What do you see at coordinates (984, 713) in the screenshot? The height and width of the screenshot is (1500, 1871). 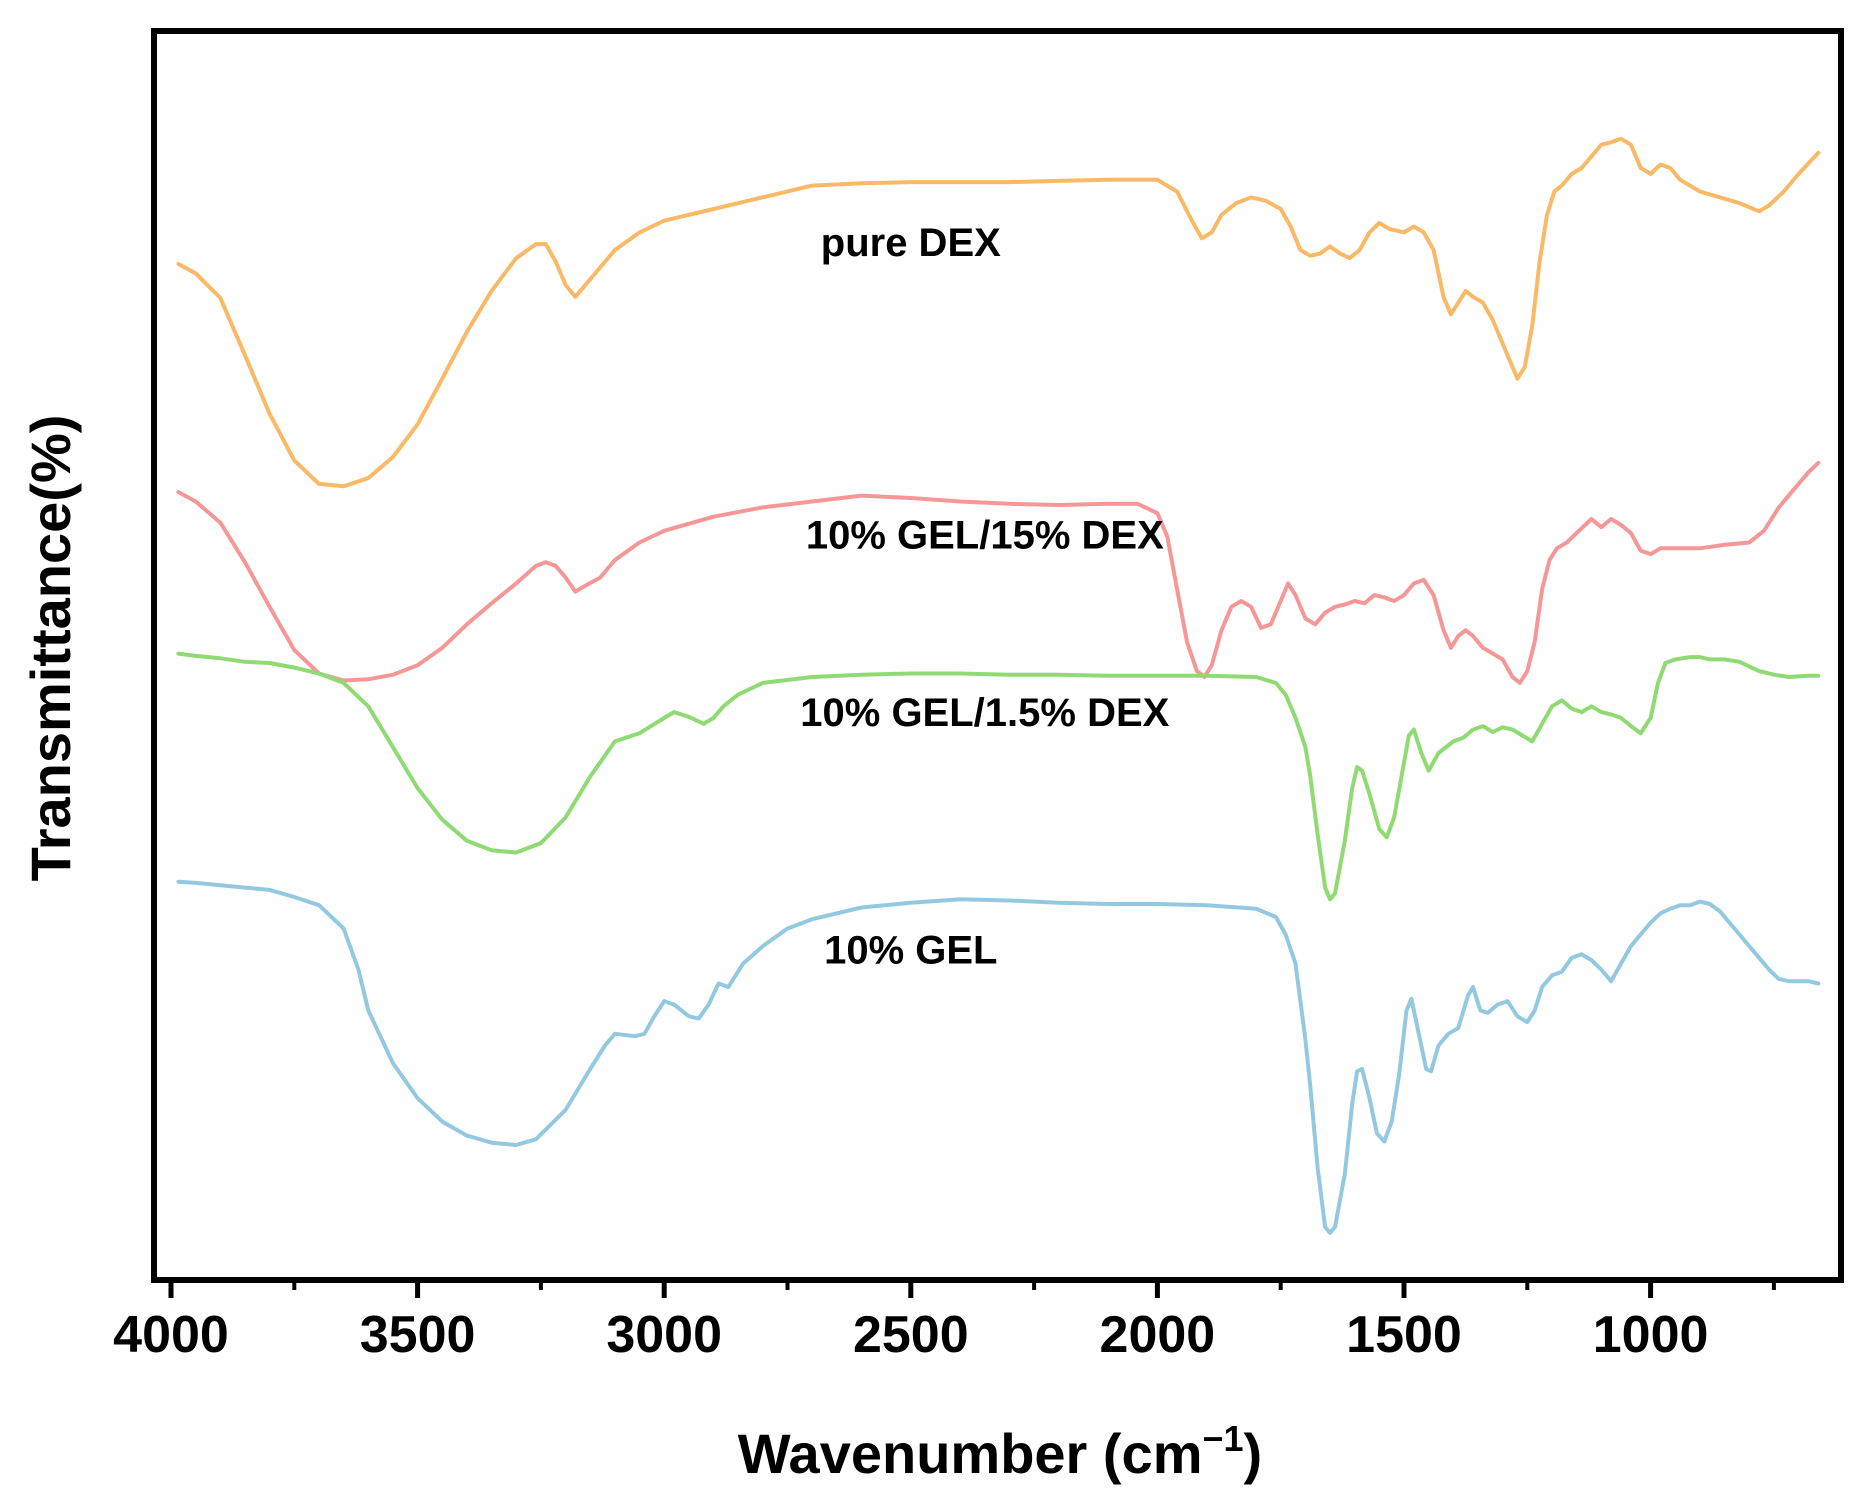 I see `series-label-10-gel-1-5-dex: 10% GEL/1.5% DEX` at bounding box center [984, 713].